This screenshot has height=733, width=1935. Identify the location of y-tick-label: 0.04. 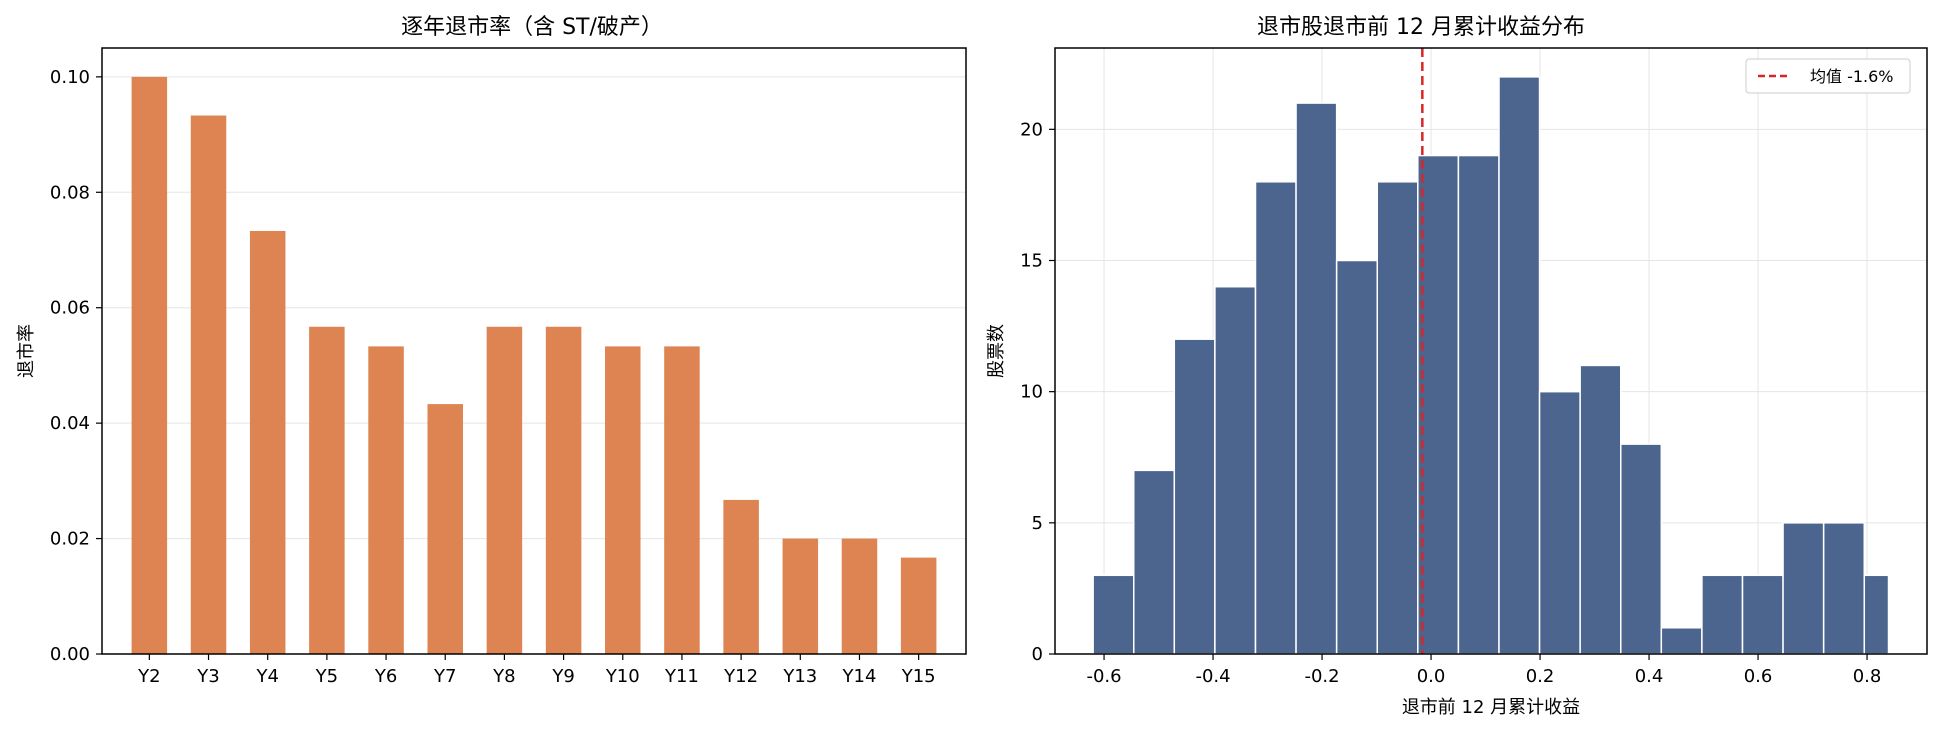
(70, 423).